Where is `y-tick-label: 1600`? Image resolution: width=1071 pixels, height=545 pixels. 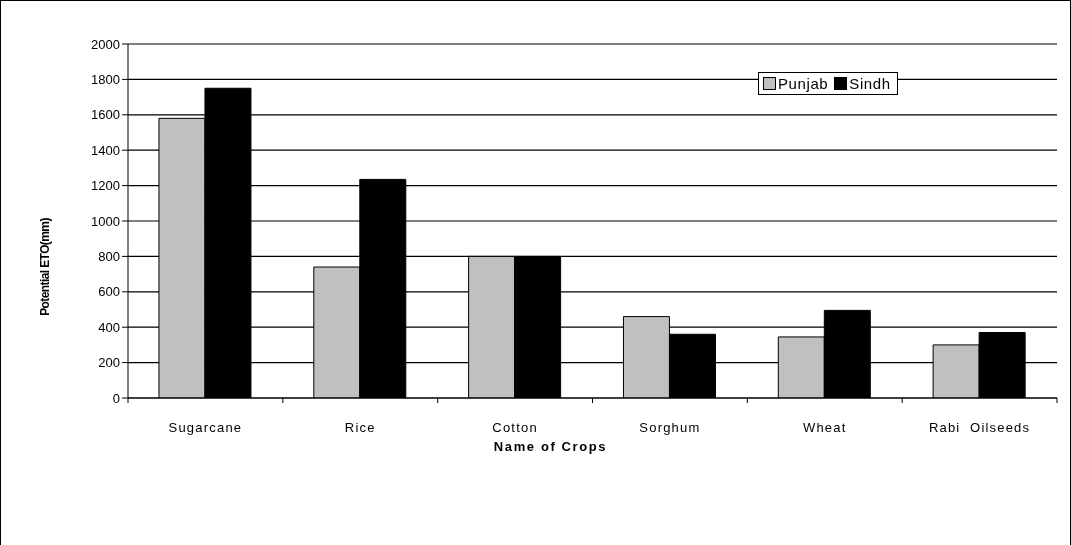
y-tick-label: 1600 is located at coordinates (105, 115).